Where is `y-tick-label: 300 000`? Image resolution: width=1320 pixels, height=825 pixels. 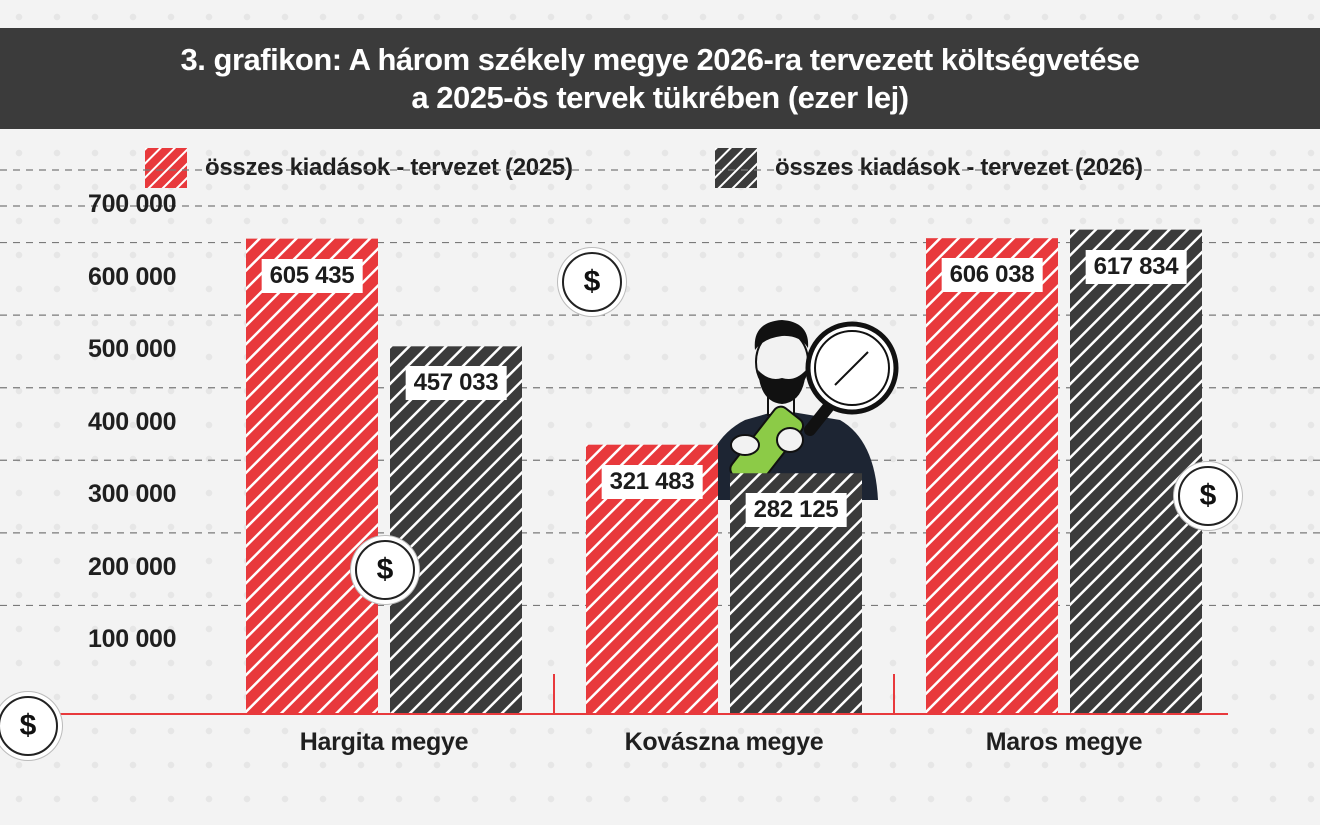
y-tick-label: 300 000 is located at coordinates (132, 494).